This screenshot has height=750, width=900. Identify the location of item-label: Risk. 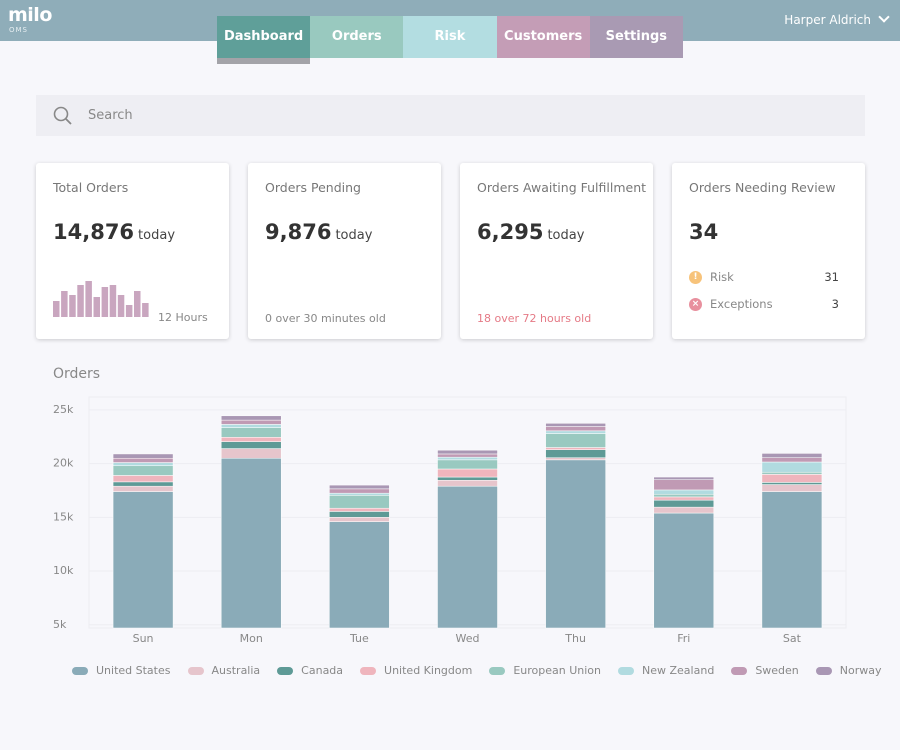
(722, 277).